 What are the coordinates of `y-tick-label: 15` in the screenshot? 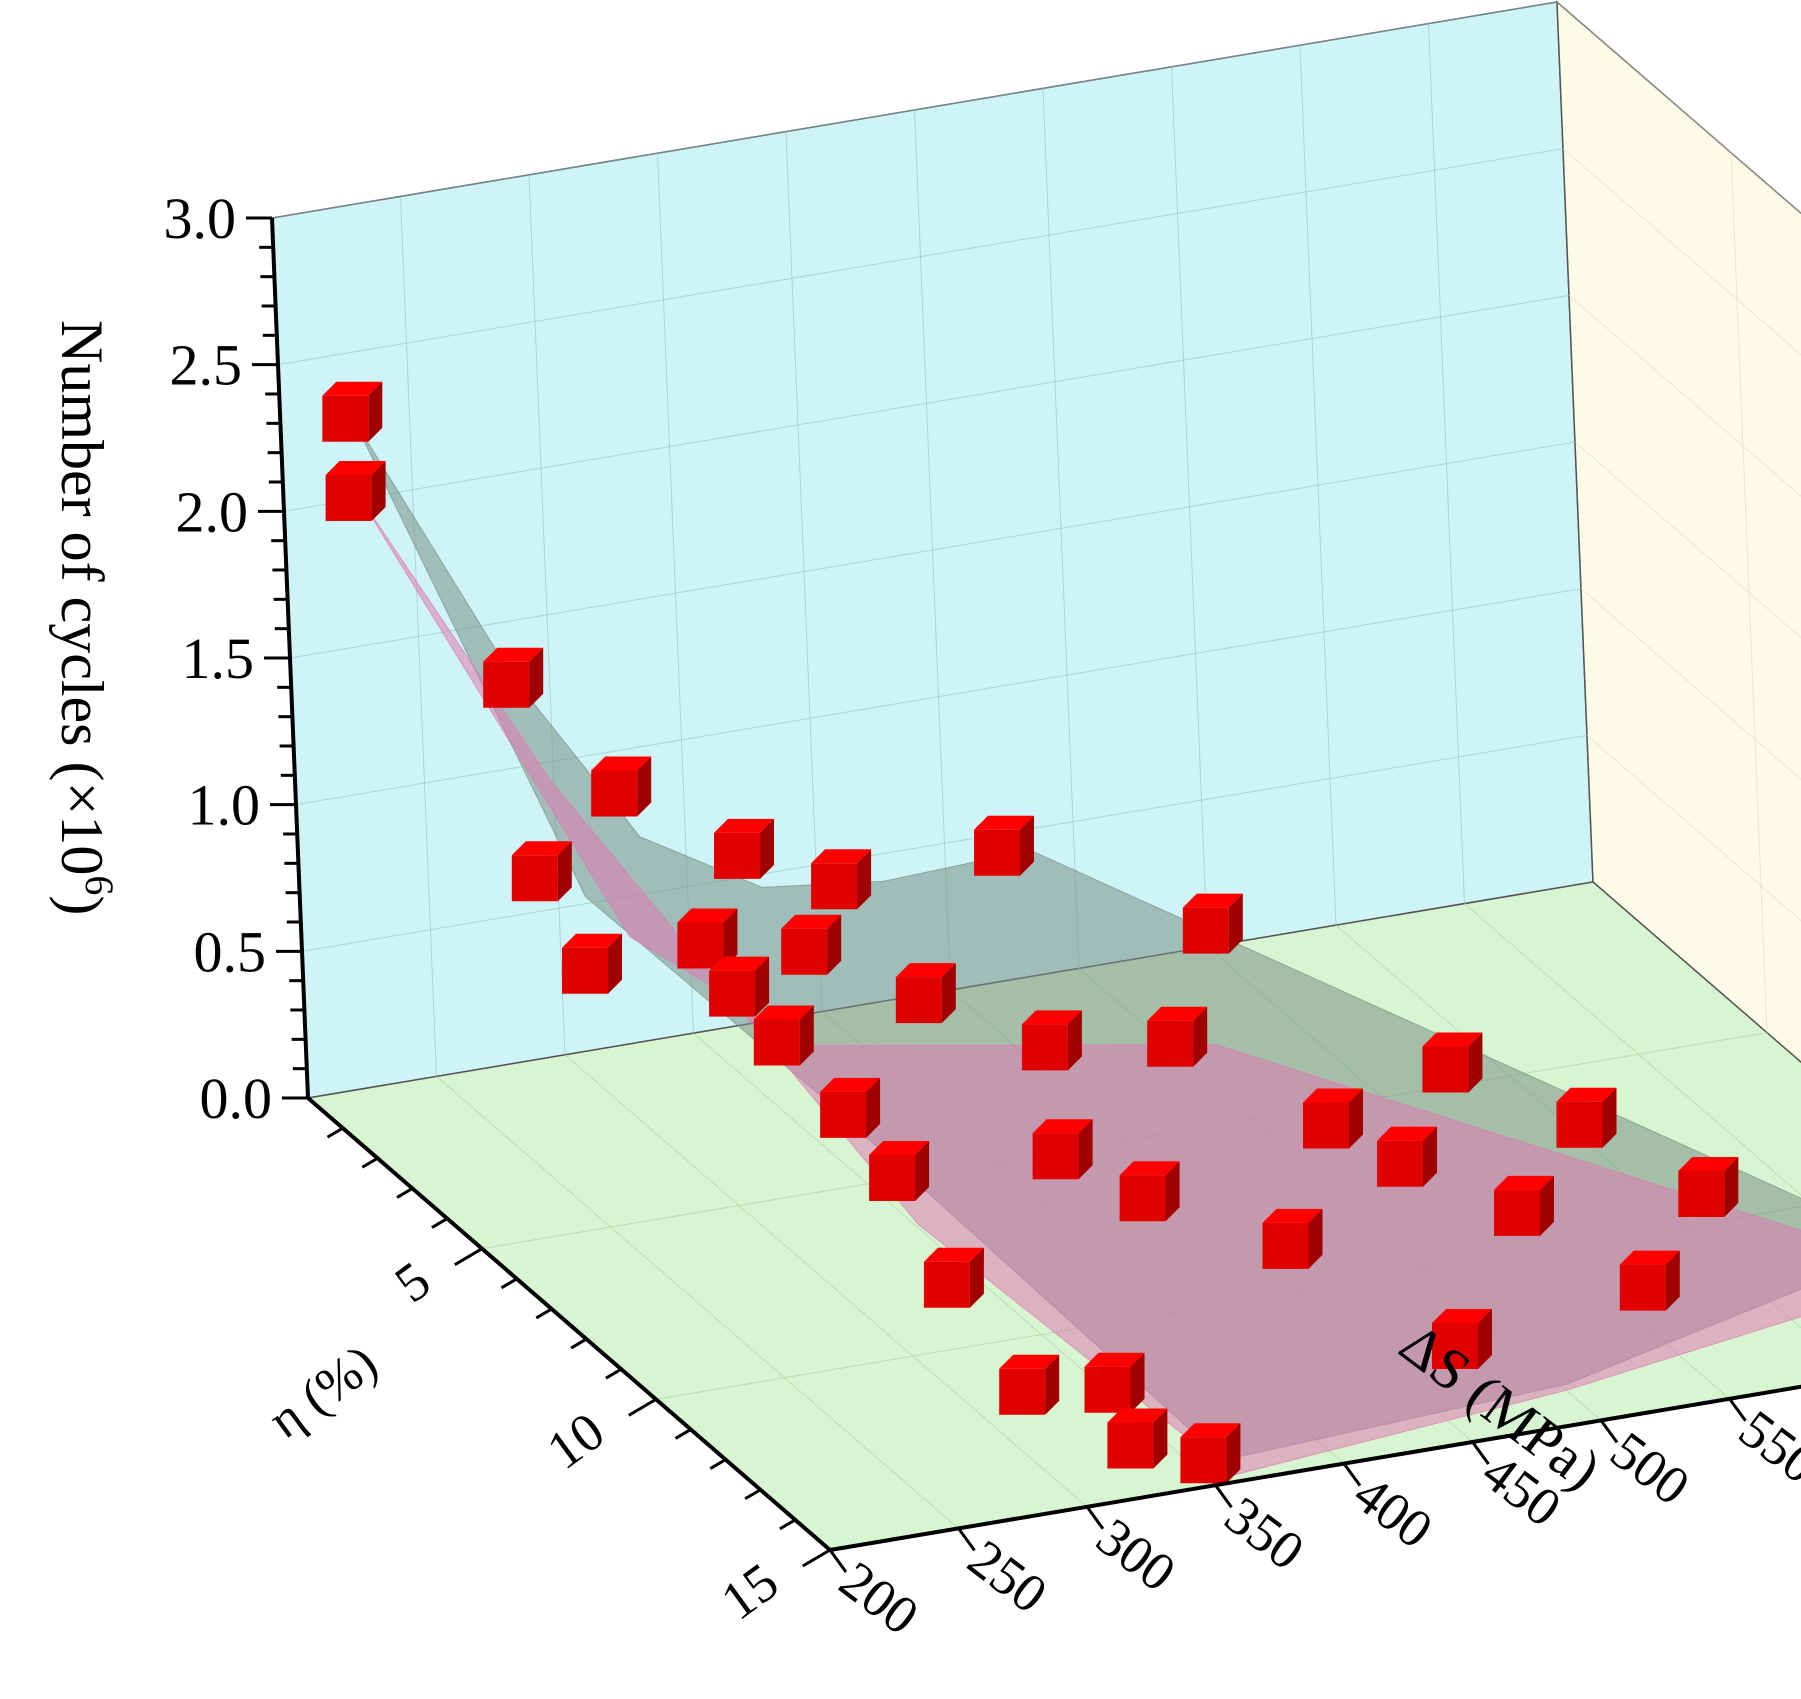 It's located at (749, 1591).